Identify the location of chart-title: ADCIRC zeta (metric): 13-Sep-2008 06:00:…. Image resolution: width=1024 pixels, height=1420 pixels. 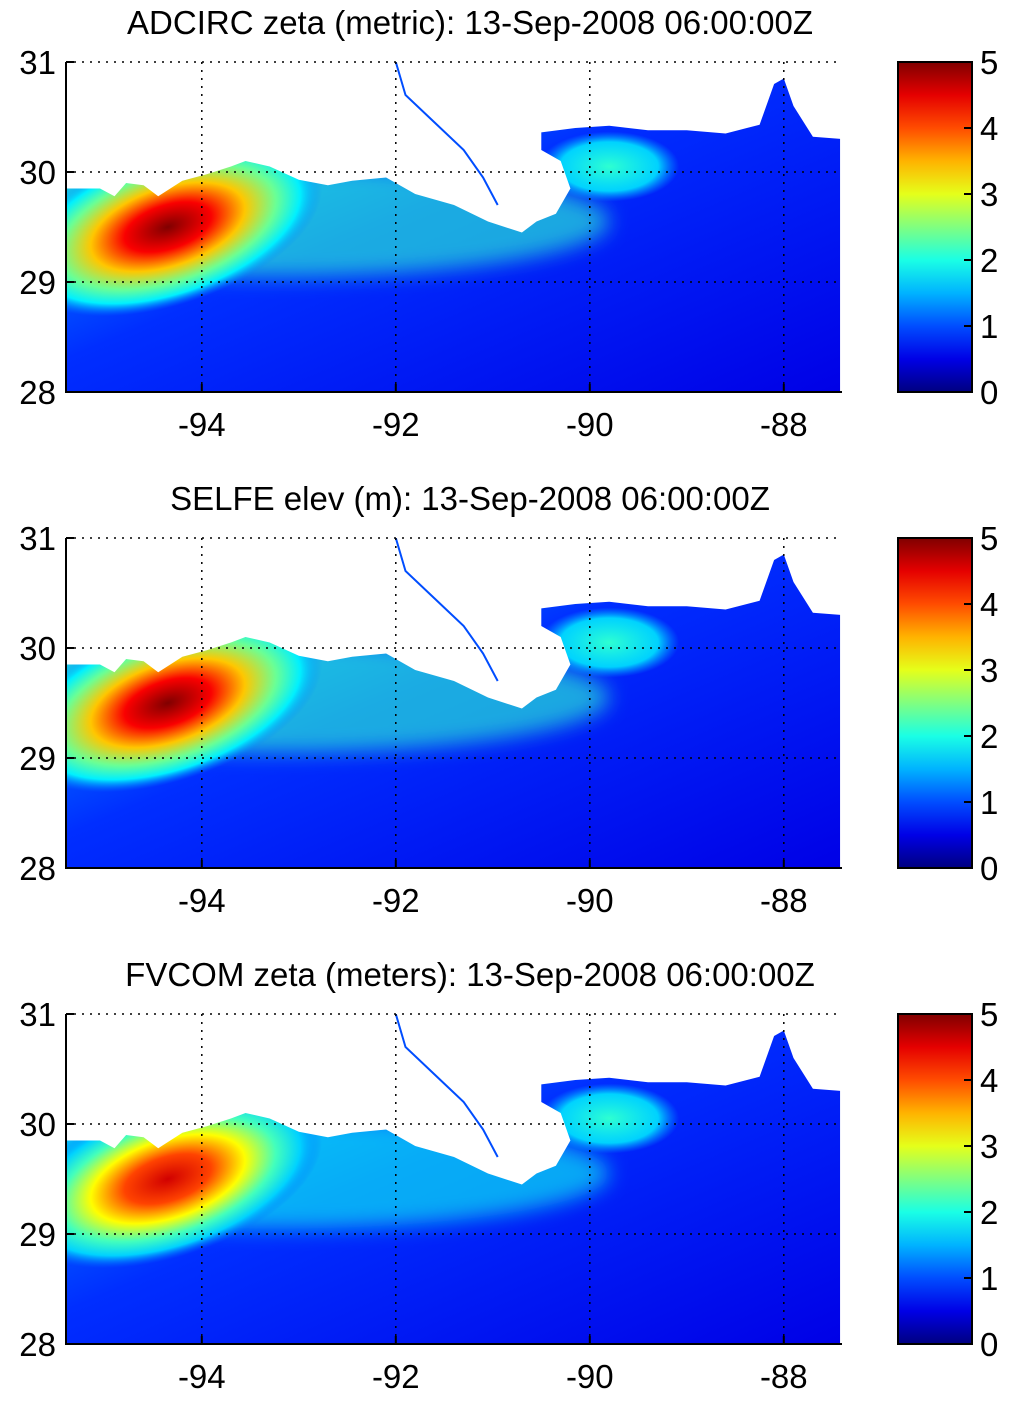
(470, 22).